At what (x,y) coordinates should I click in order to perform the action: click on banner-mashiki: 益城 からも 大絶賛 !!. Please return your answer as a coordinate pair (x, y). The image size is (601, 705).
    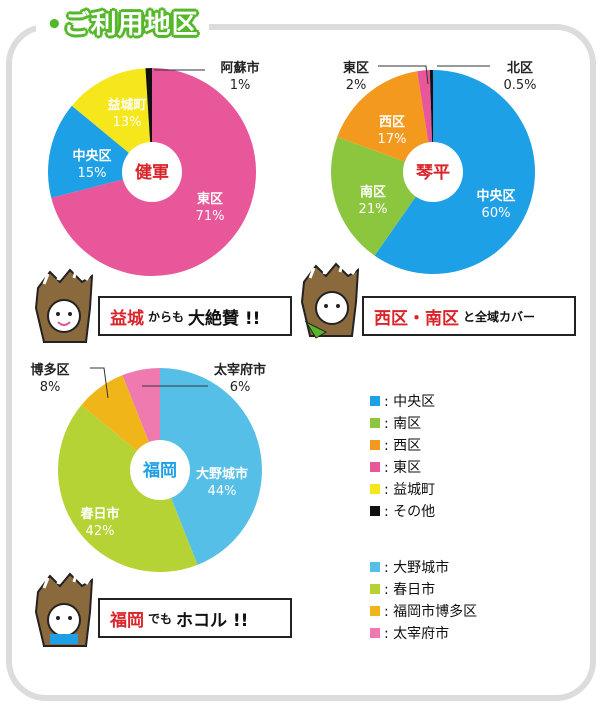
    Looking at the image, I should click on (195, 316).